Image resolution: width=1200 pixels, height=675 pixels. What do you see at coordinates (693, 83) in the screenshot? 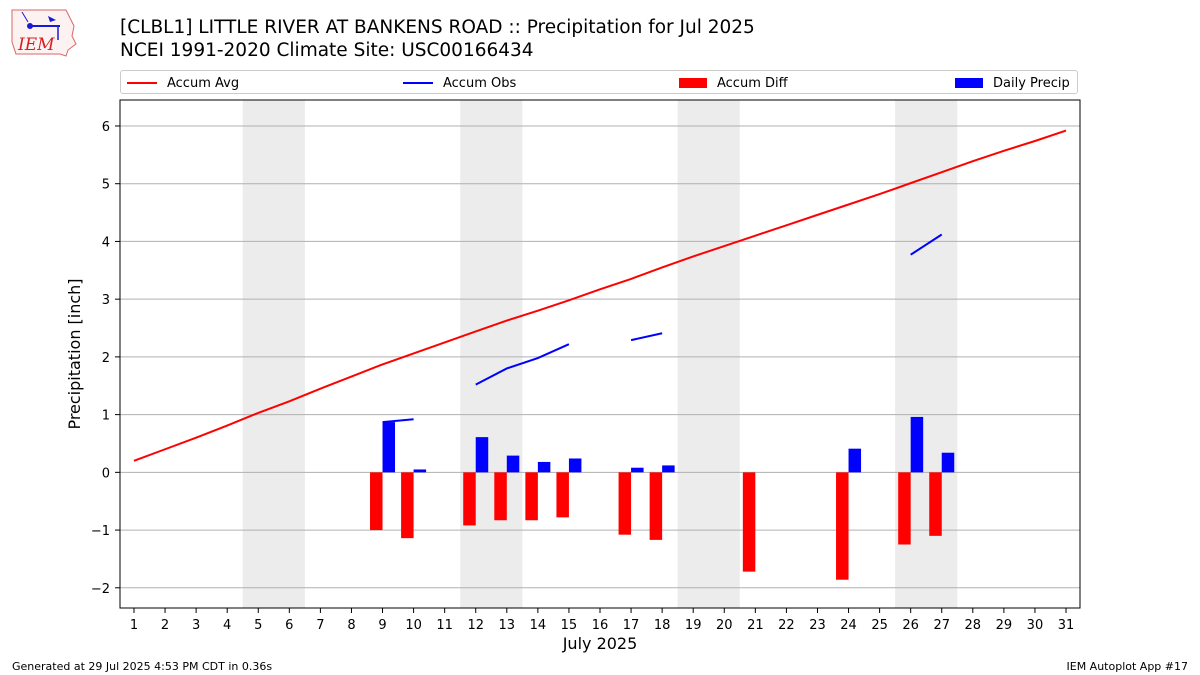
I see `legend-swatch-accum-diff` at bounding box center [693, 83].